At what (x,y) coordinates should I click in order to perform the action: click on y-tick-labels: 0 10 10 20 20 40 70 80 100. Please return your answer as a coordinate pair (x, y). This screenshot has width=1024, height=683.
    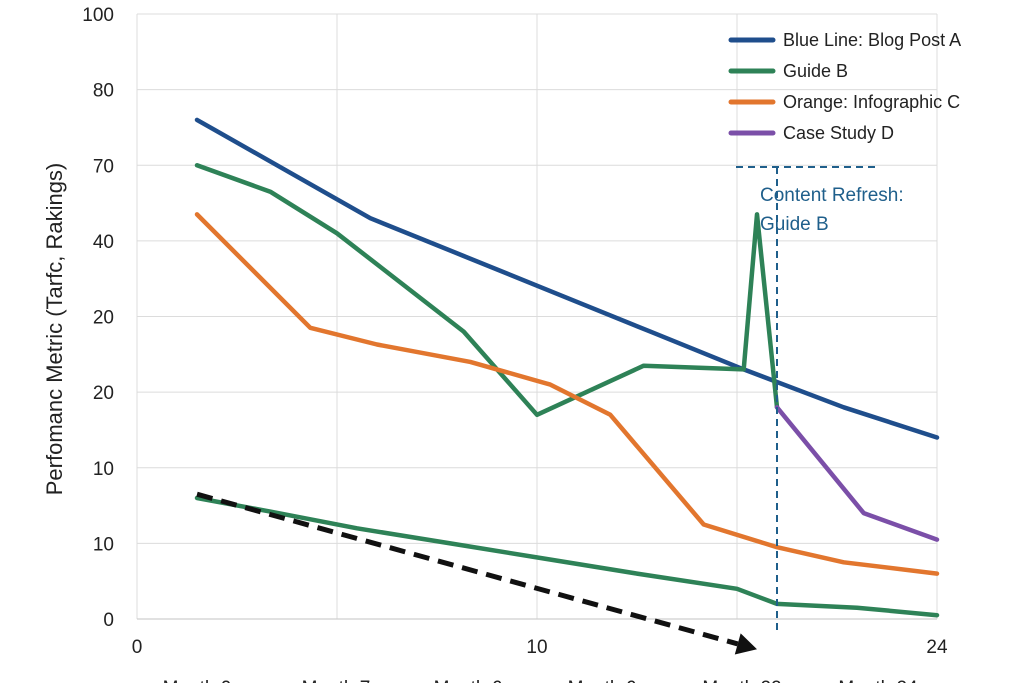
    Looking at the image, I should click on (98, 318).